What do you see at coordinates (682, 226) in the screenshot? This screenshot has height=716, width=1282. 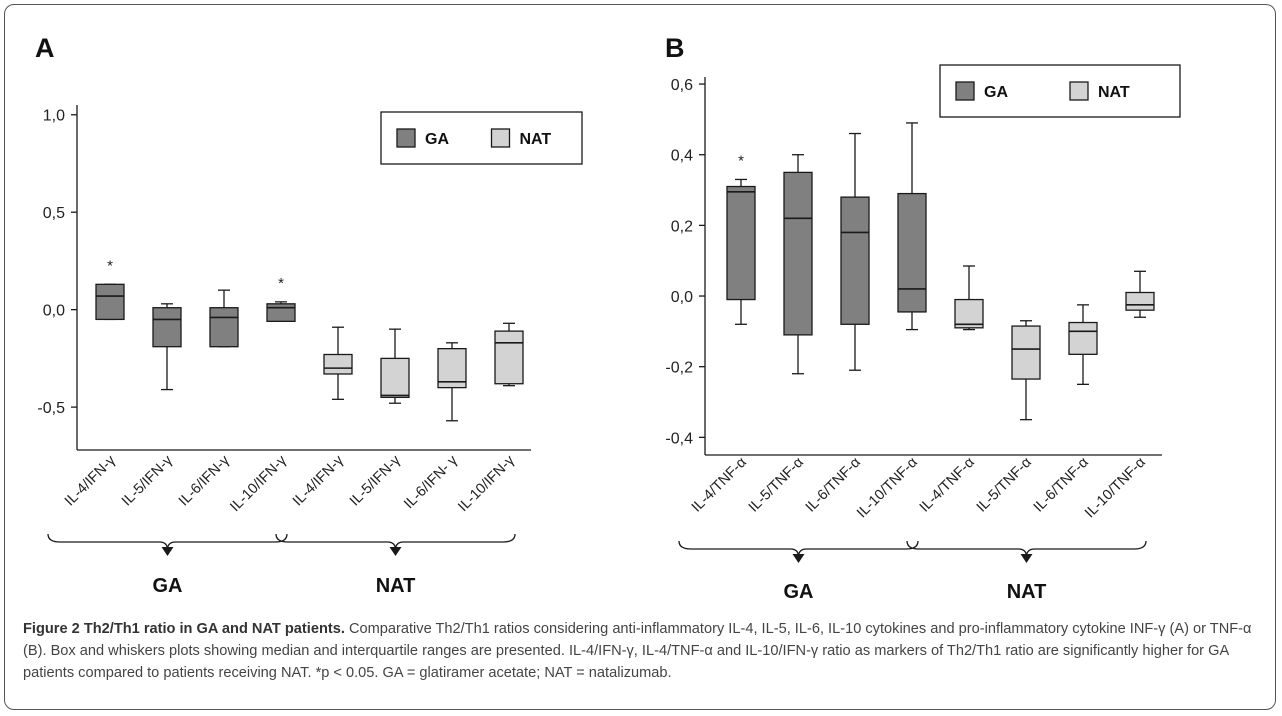 I see `y-tick-label: 0,2` at bounding box center [682, 226].